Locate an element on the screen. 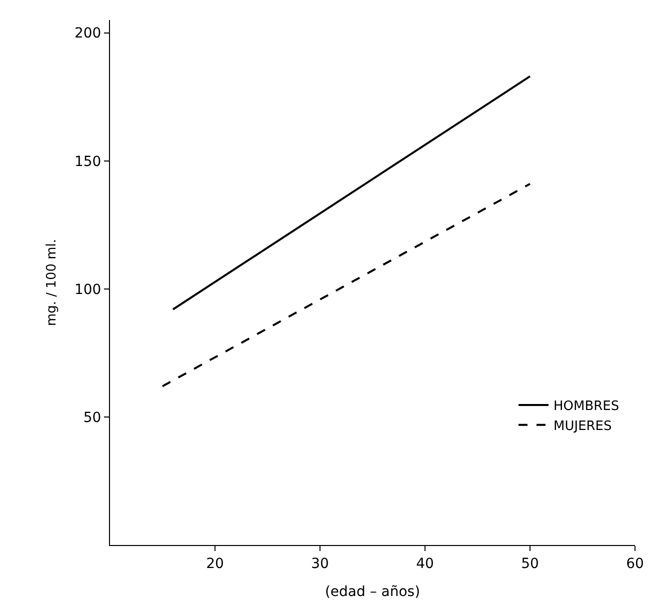 The height and width of the screenshot is (615, 655). x-tick-label: 60 is located at coordinates (635, 564).